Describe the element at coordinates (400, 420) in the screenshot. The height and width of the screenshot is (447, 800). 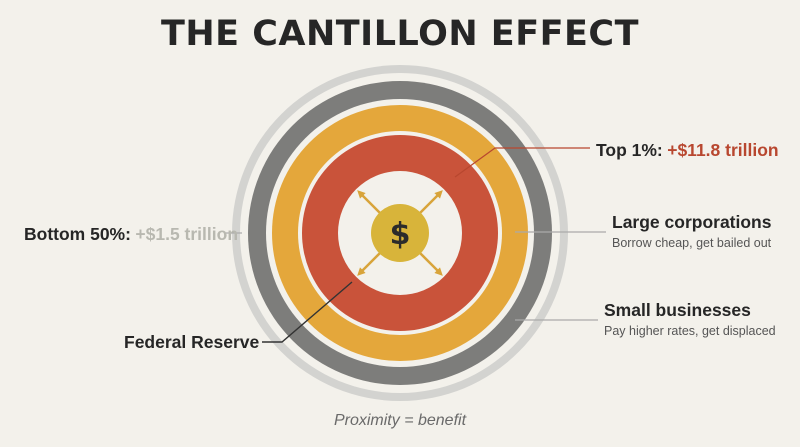
I see `caption: Proximity = benefit` at that location.